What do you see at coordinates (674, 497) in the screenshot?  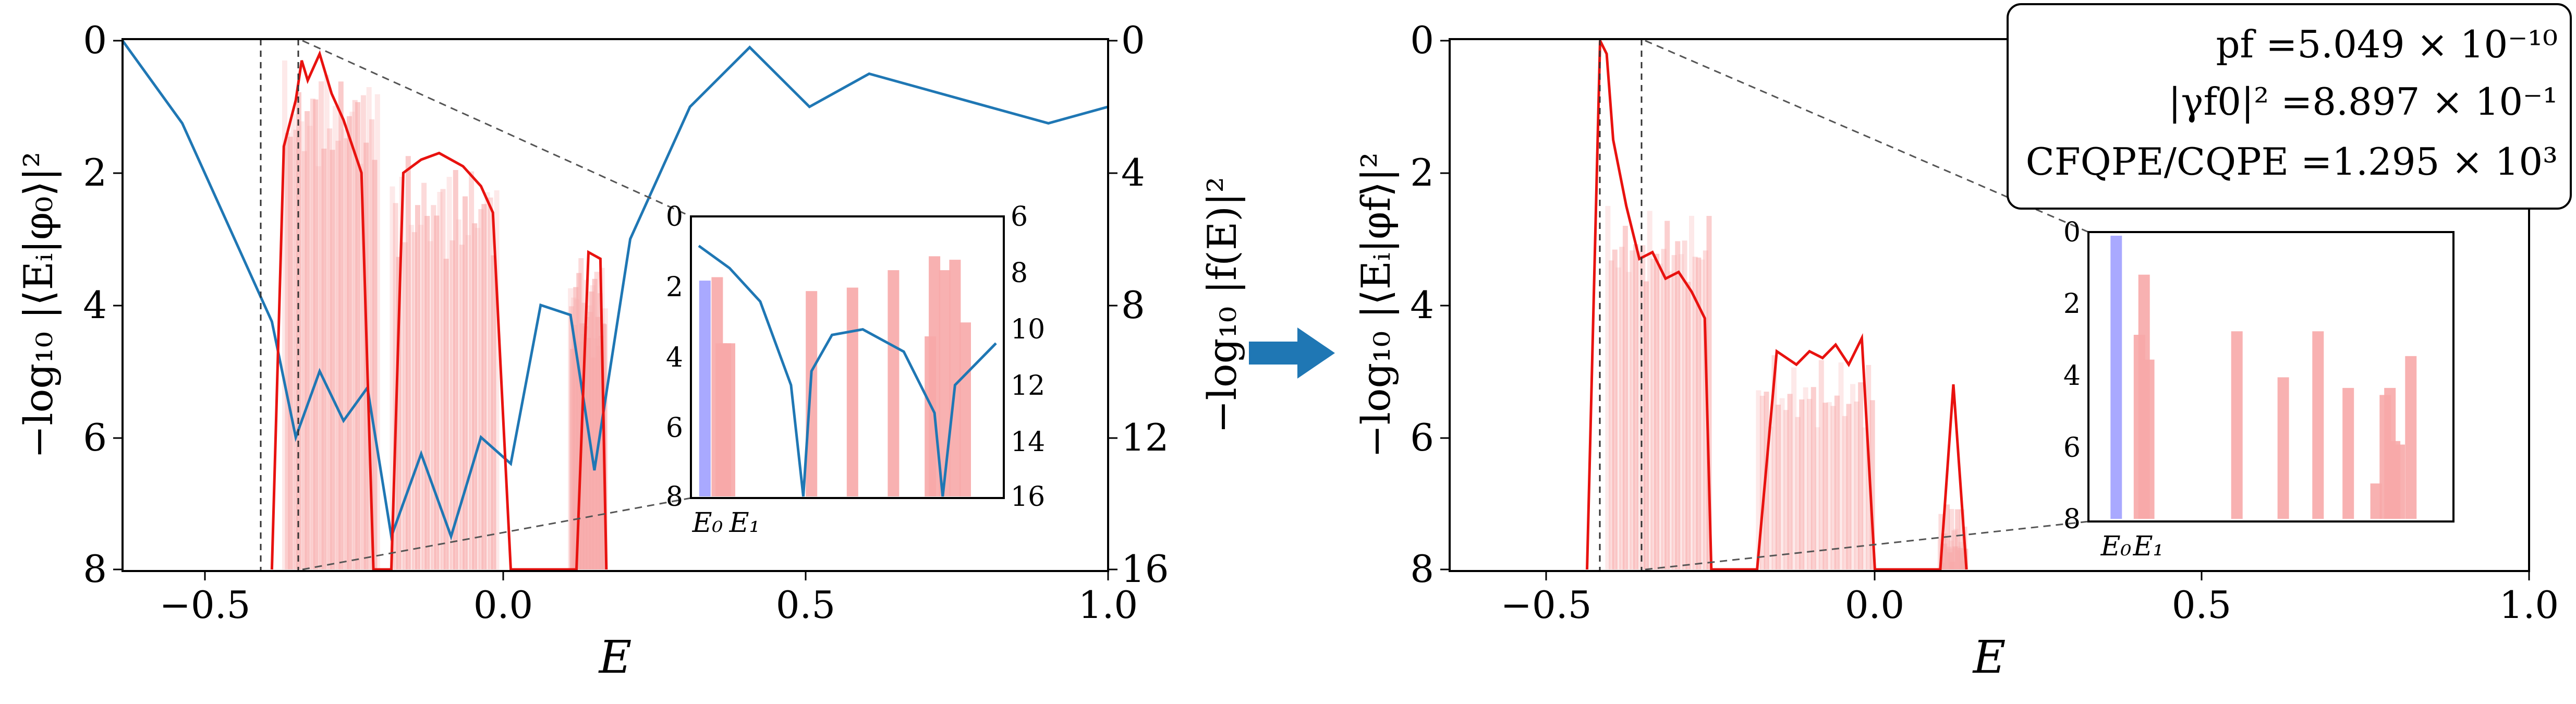 I see `left-inset-ytick-label: 8` at bounding box center [674, 497].